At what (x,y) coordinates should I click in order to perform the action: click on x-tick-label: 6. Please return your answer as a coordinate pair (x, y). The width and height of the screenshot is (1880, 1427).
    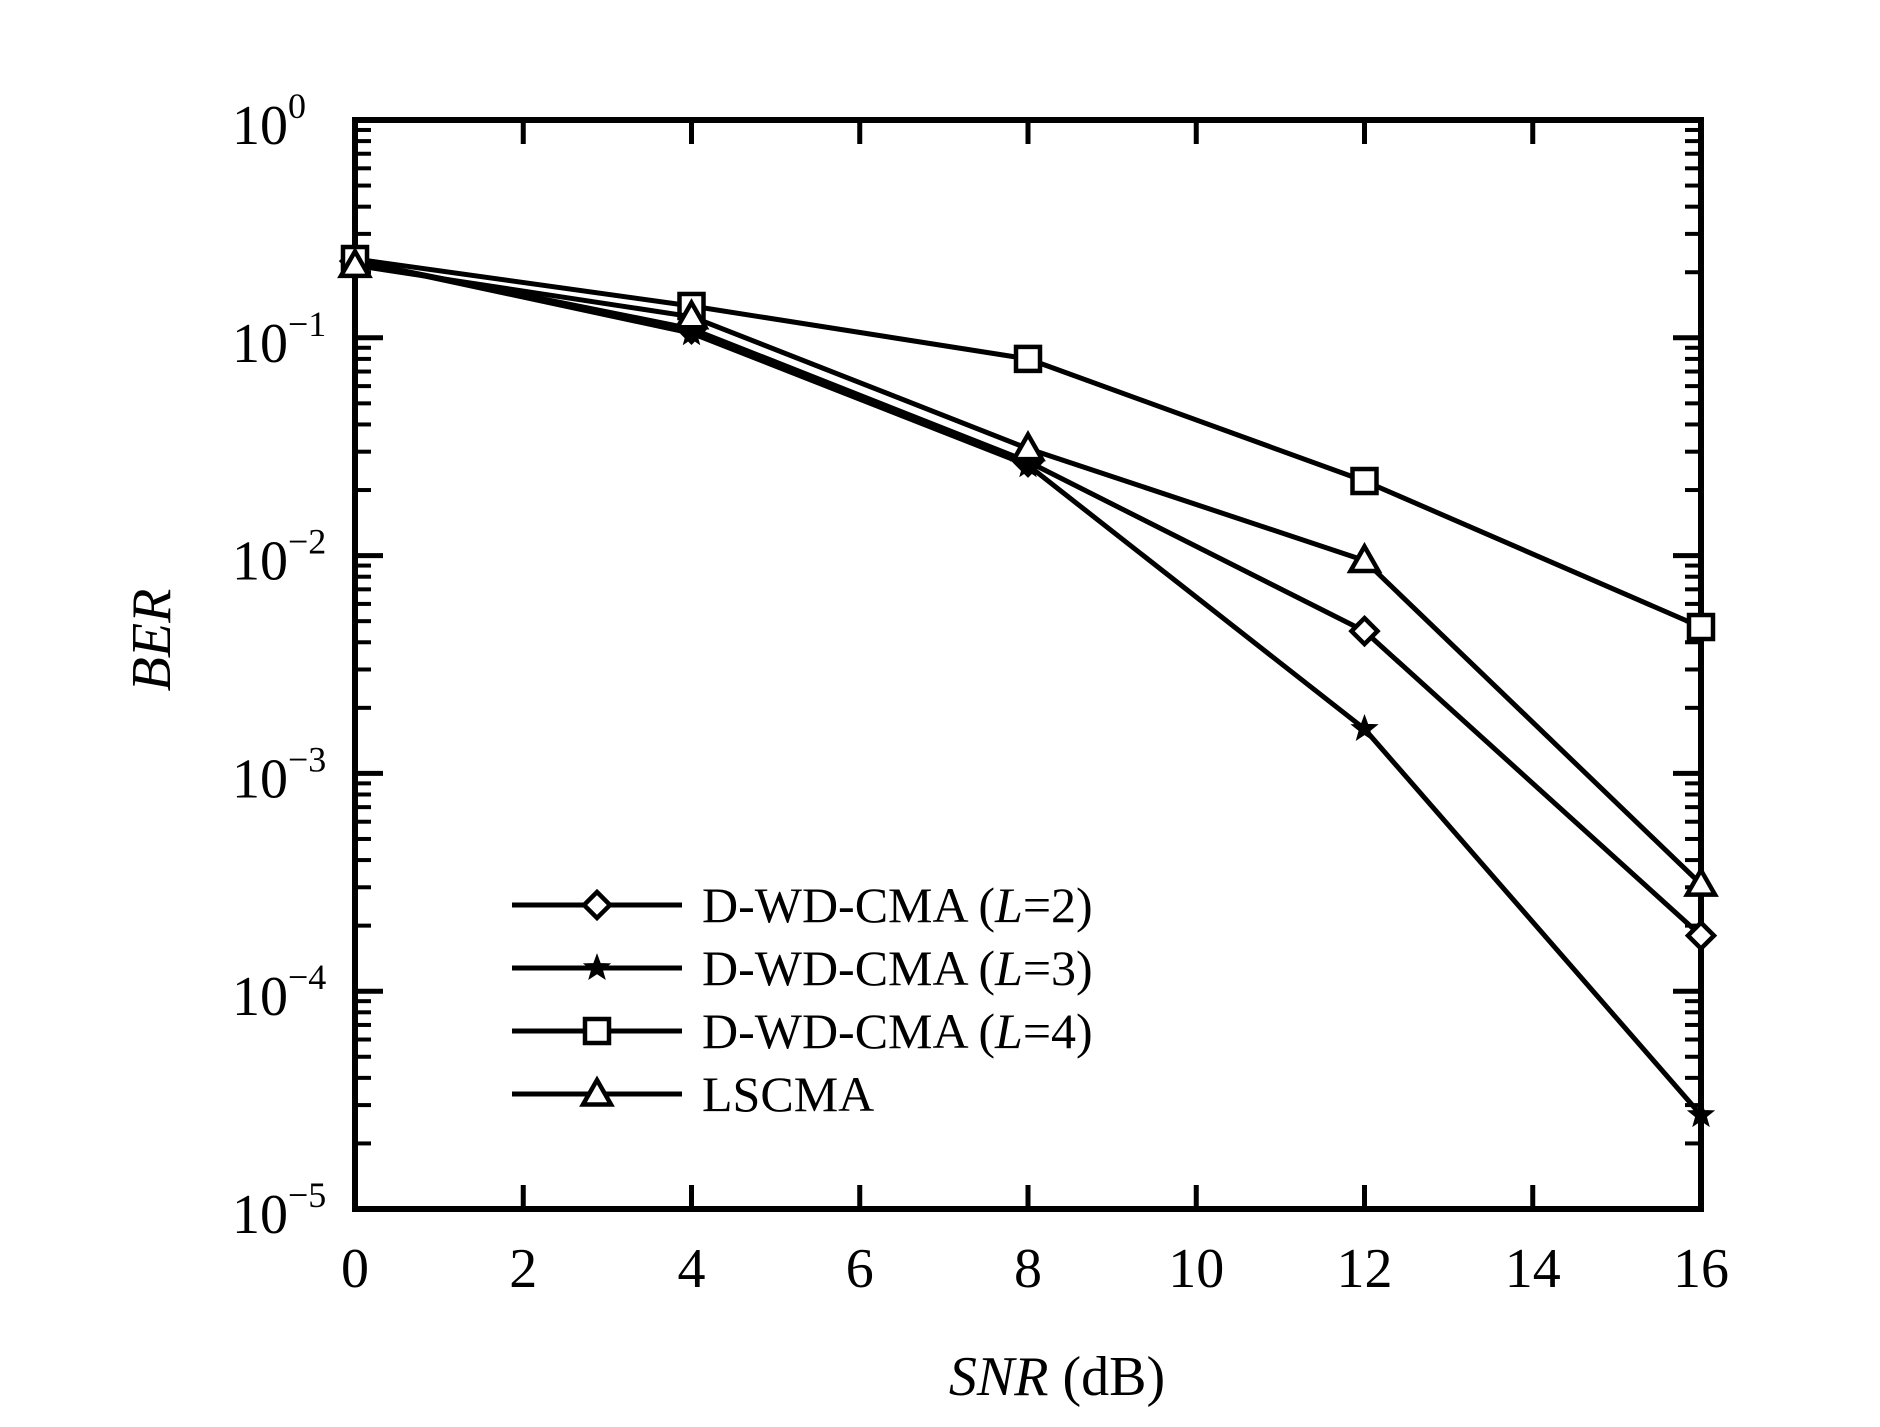
    Looking at the image, I should click on (860, 1269).